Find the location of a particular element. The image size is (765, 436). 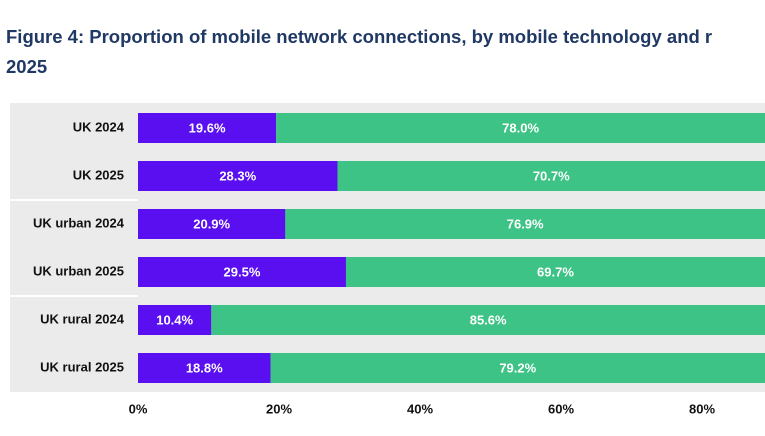

value-label: 76.9% is located at coordinates (525, 223).